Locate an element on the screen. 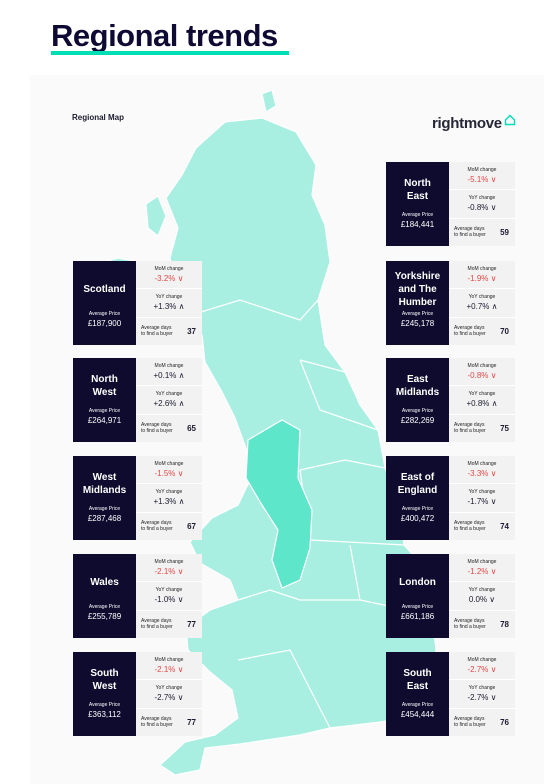 This screenshot has height=784, width=554. days-cell: Average days to find a buyer 78 is located at coordinates (482, 624).